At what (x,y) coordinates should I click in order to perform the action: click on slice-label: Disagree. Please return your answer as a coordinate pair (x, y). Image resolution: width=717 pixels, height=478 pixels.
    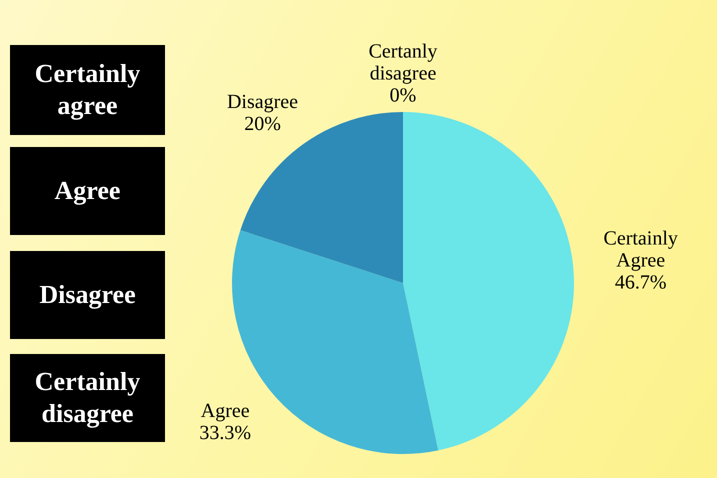
    Looking at the image, I should click on (262, 102).